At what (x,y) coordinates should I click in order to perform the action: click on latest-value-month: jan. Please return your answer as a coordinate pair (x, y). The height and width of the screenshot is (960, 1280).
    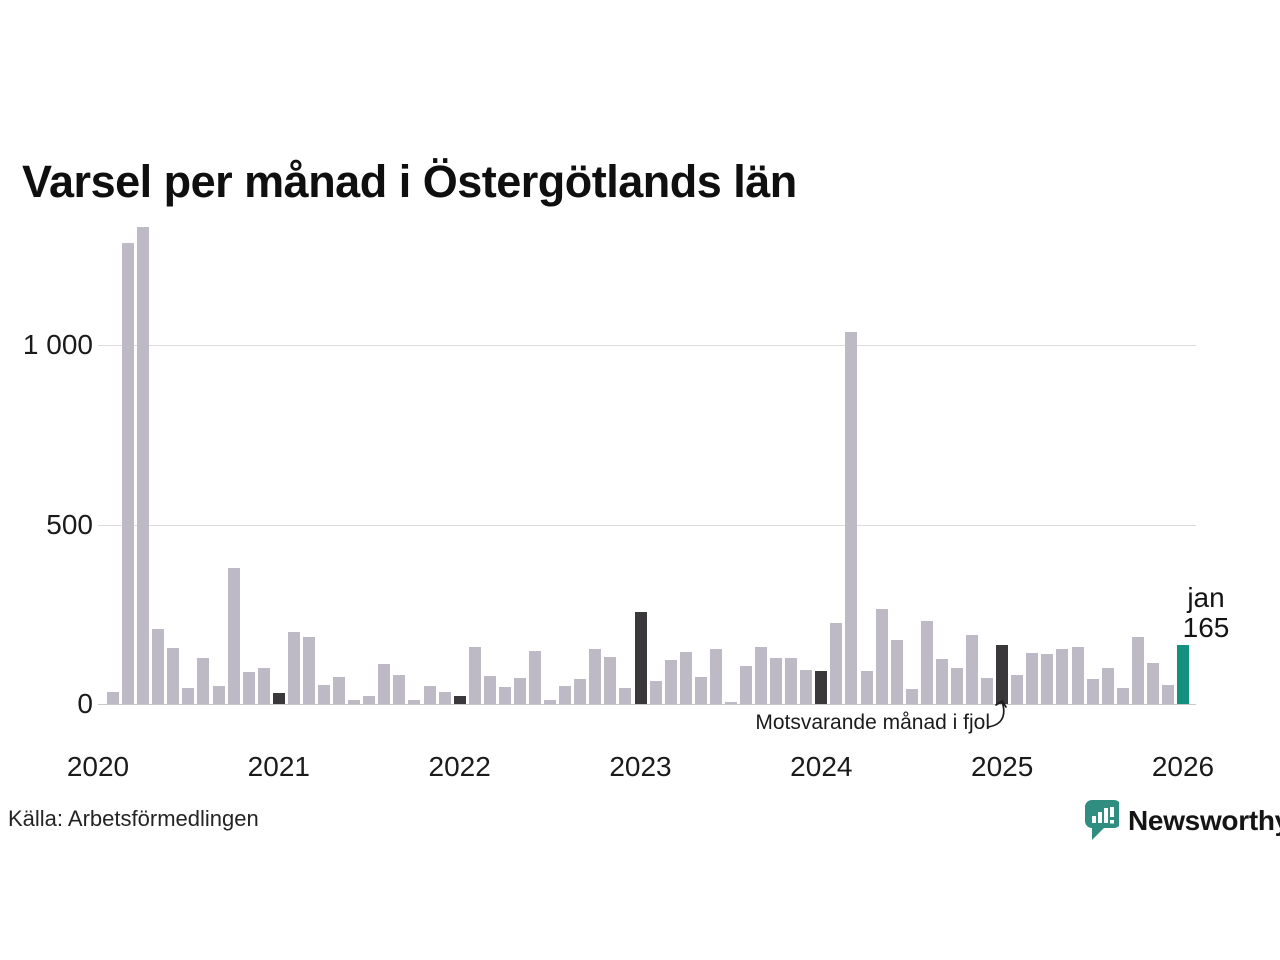
    Looking at the image, I should click on (1206, 597).